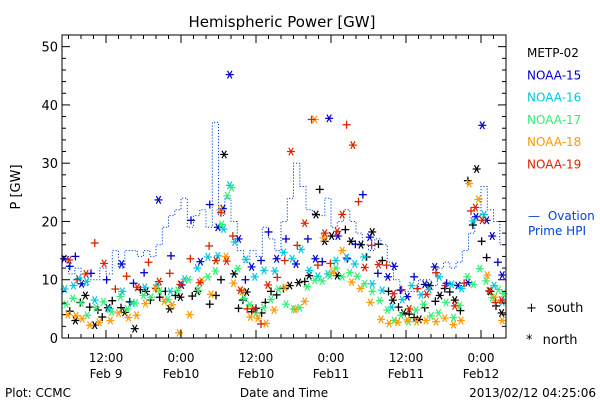  Describe the element at coordinates (554, 142) in the screenshot. I see `legend-entry: NOAA-18` at that location.